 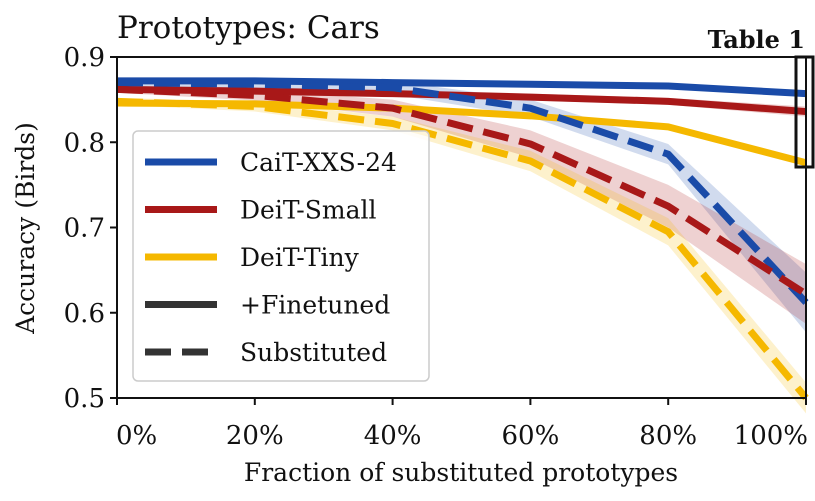 I want to click on x-tick-label: 0%, so click(x=136, y=436).